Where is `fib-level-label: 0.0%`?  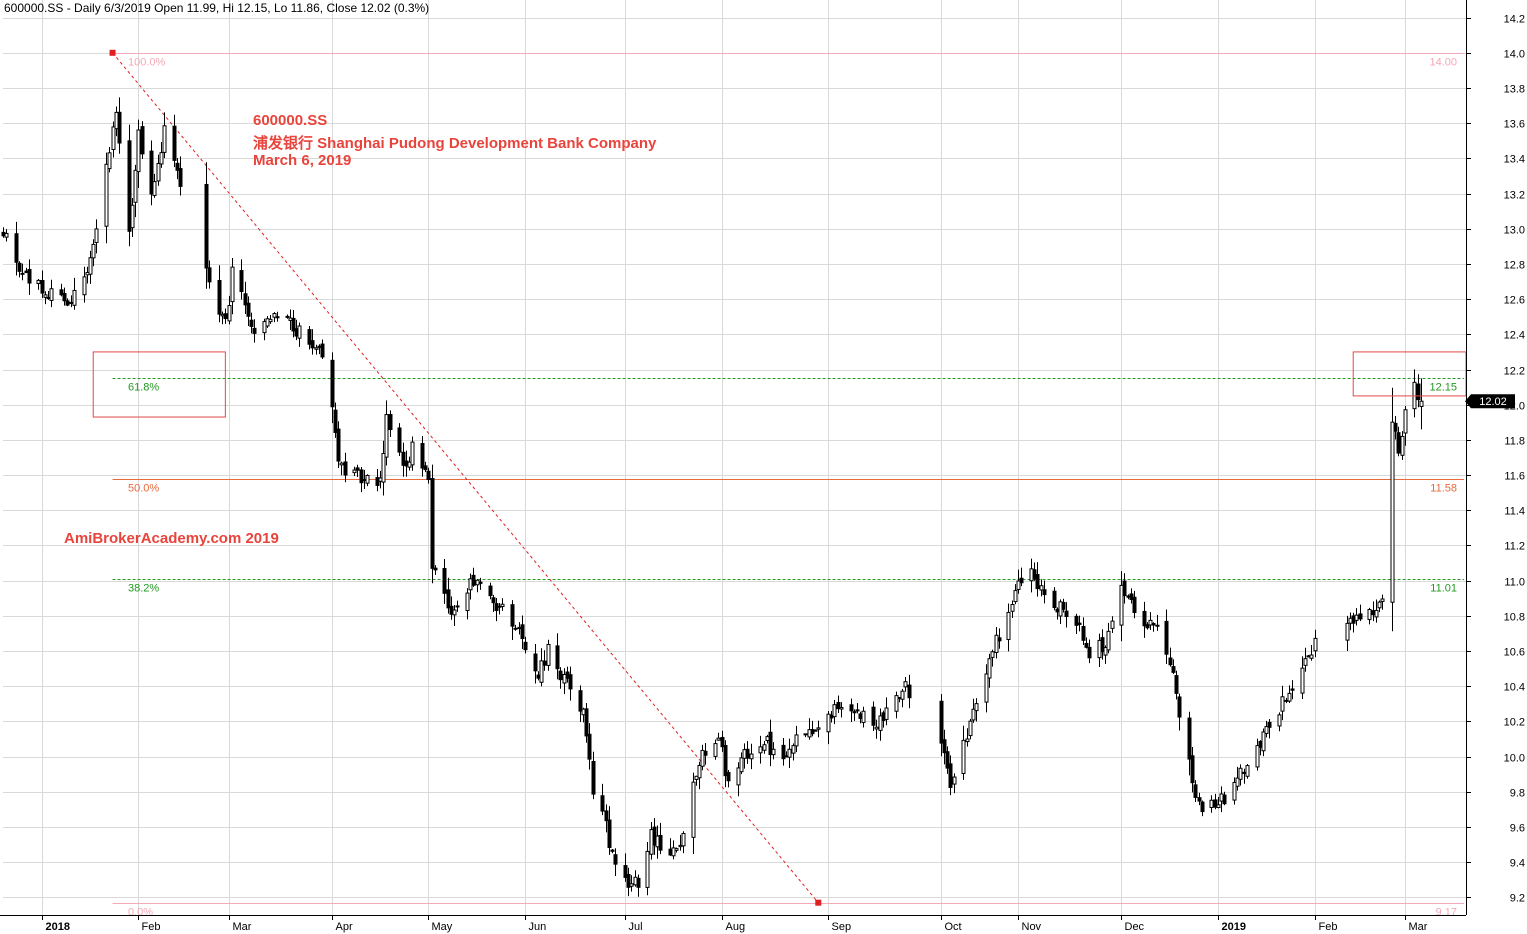 fib-level-label: 0.0% is located at coordinates (140, 913).